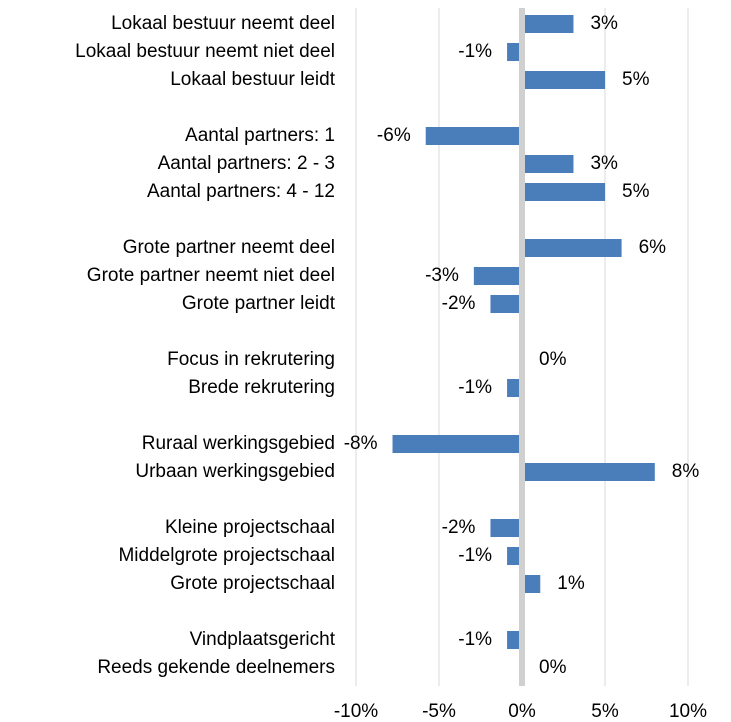 The width and height of the screenshot is (731, 722). Describe the element at coordinates (259, 303) in the screenshot. I see `y-tick-label: Grote partner leidt` at that location.